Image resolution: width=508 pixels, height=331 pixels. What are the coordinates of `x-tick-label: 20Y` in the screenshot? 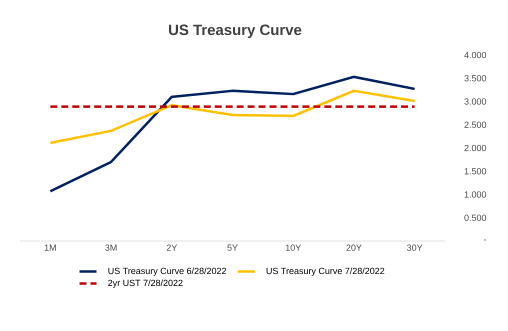 It's located at (354, 247).